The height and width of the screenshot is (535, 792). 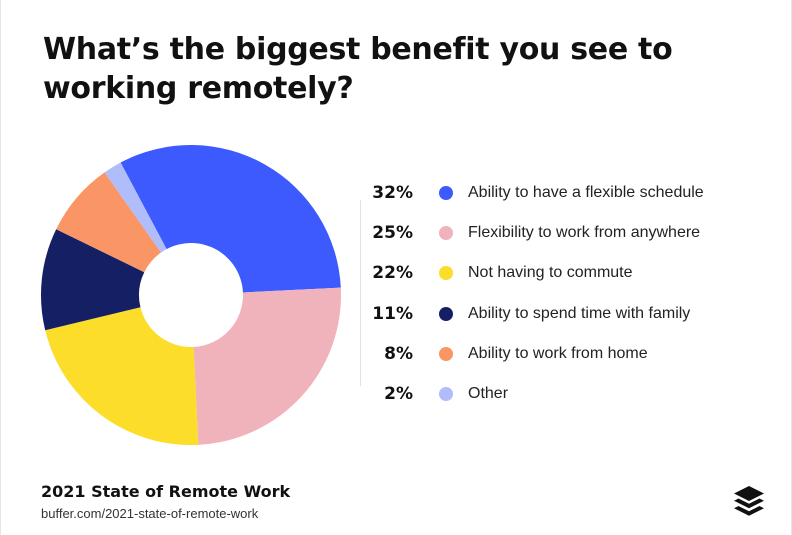 What do you see at coordinates (398, 393) in the screenshot?
I see `legend-value: 2%` at bounding box center [398, 393].